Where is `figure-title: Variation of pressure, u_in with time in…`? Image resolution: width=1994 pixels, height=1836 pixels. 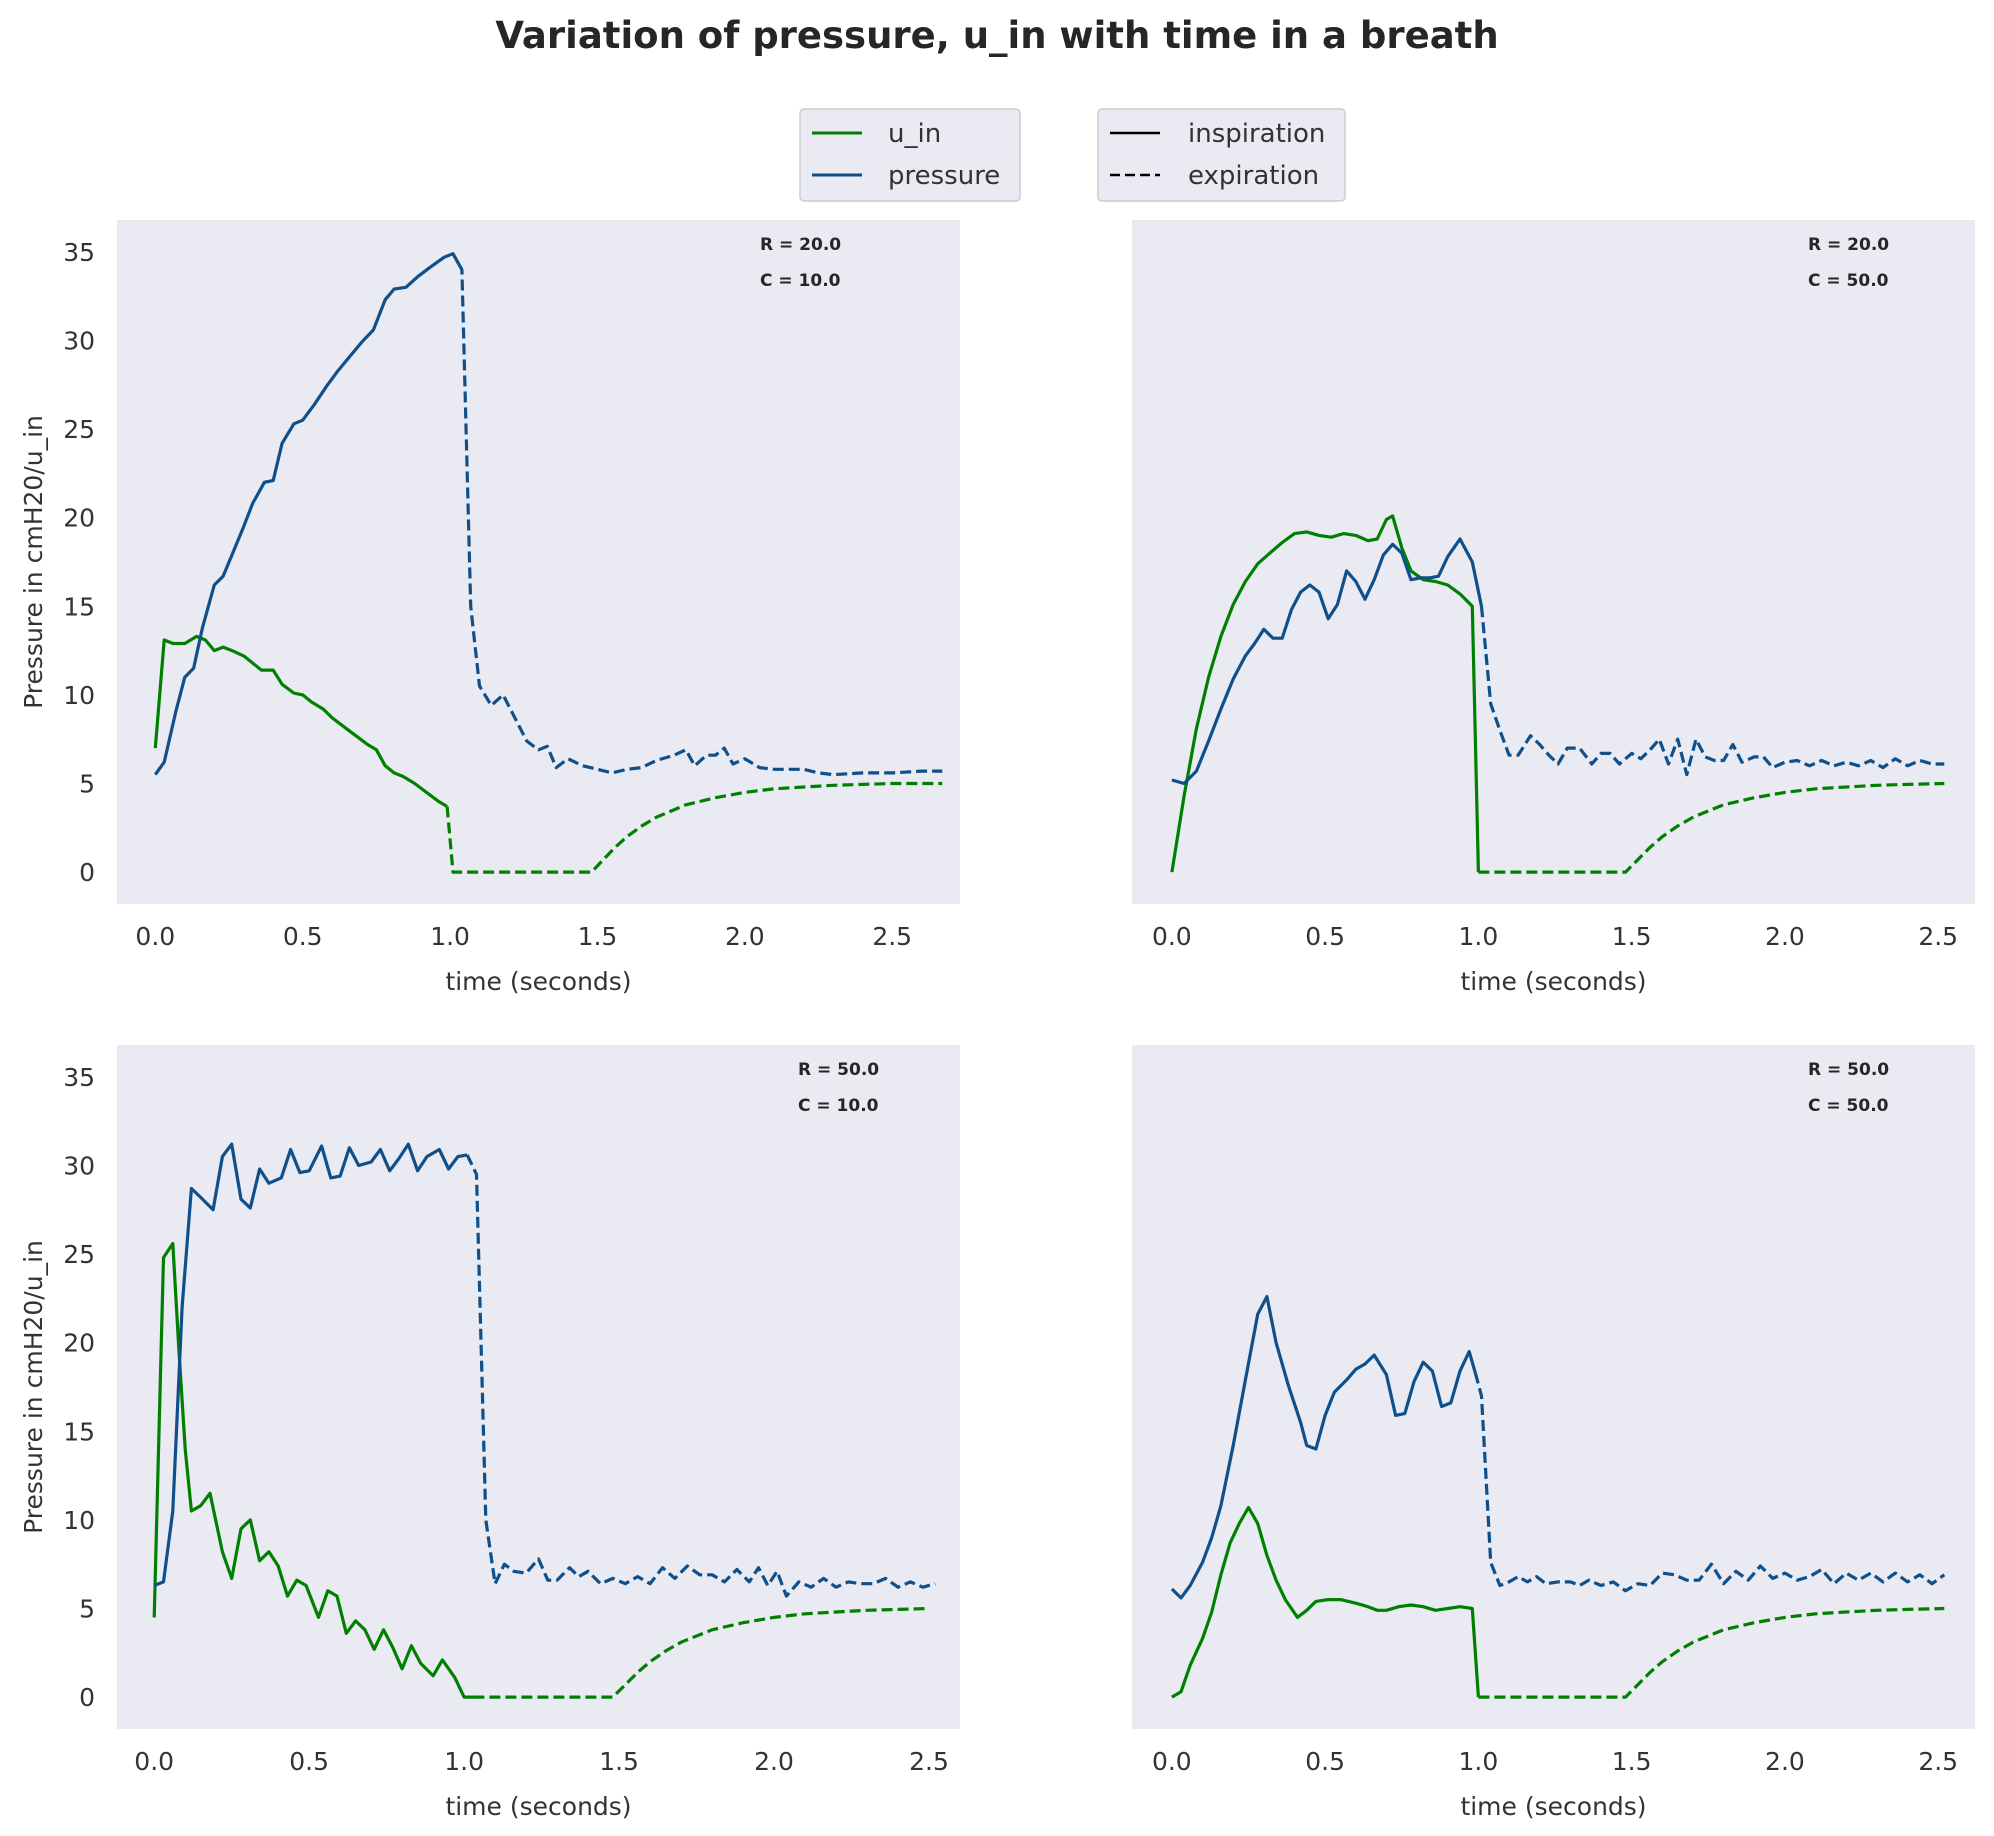
figure-title: Variation of pressure, u_in with time in… is located at coordinates (996, 35).